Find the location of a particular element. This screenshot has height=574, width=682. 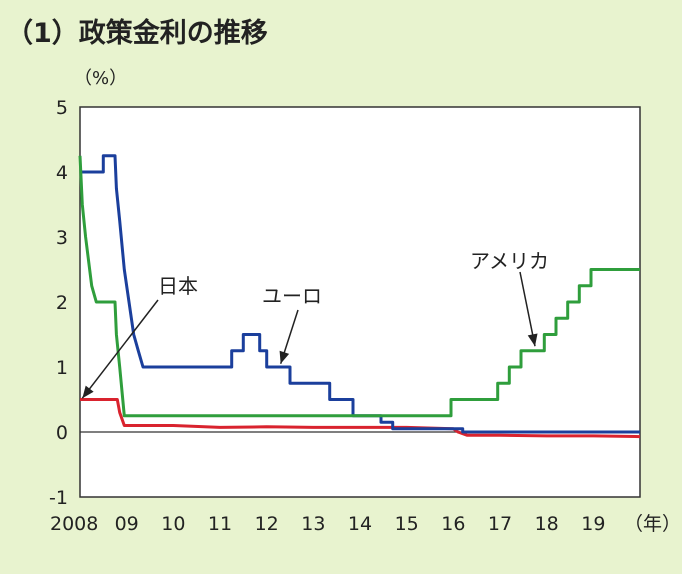

y-axis-ticks: 5 4 3 2 1 0 -1 is located at coordinates (58, 303).